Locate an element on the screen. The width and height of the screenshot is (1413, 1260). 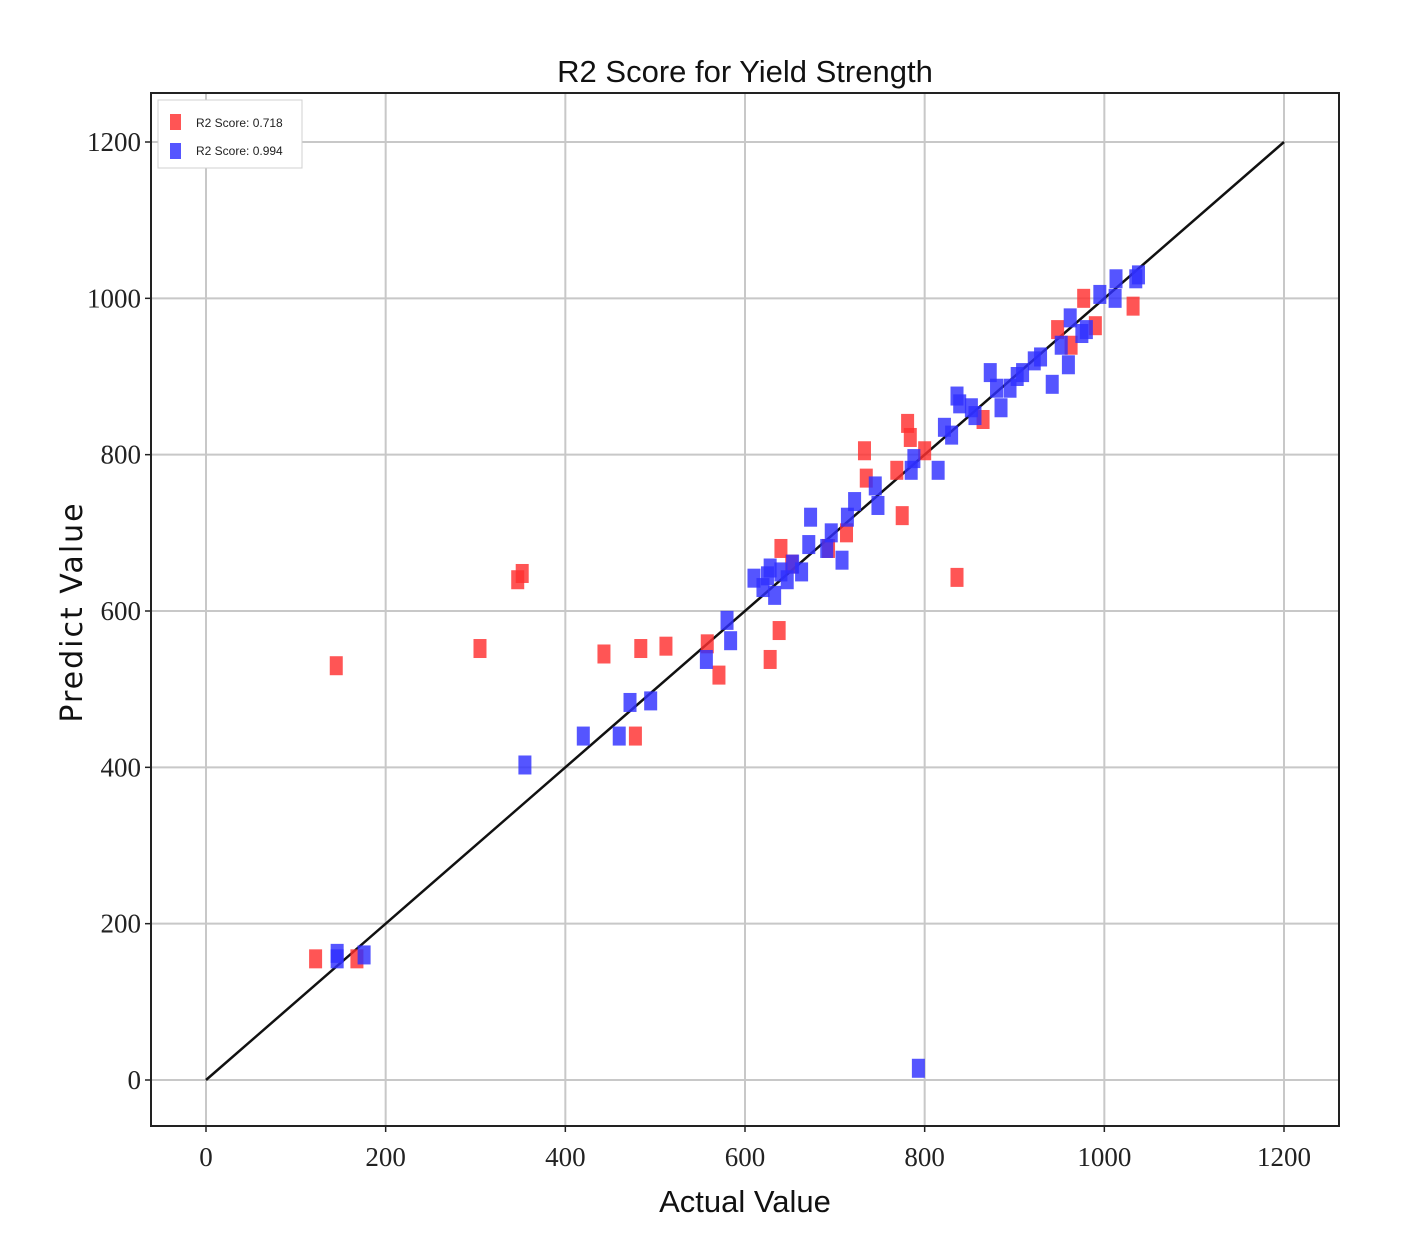
legend-swatch-blue is located at coordinates (175, 151).